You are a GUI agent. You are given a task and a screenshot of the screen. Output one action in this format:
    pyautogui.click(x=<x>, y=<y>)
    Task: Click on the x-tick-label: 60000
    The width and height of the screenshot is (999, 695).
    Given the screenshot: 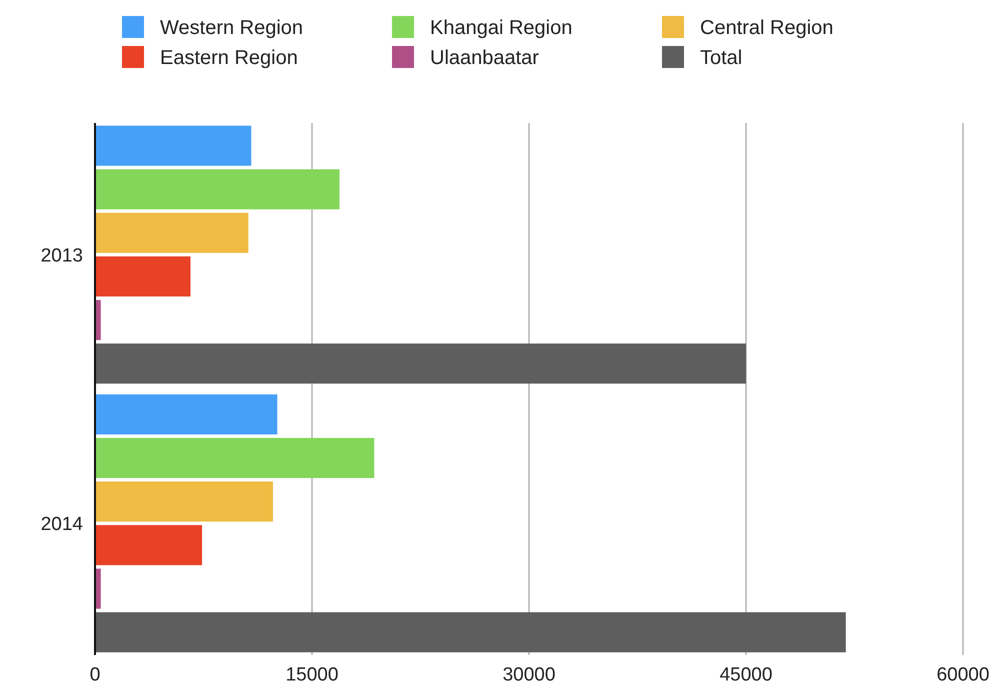 What is the action you would take?
    pyautogui.click(x=963, y=675)
    